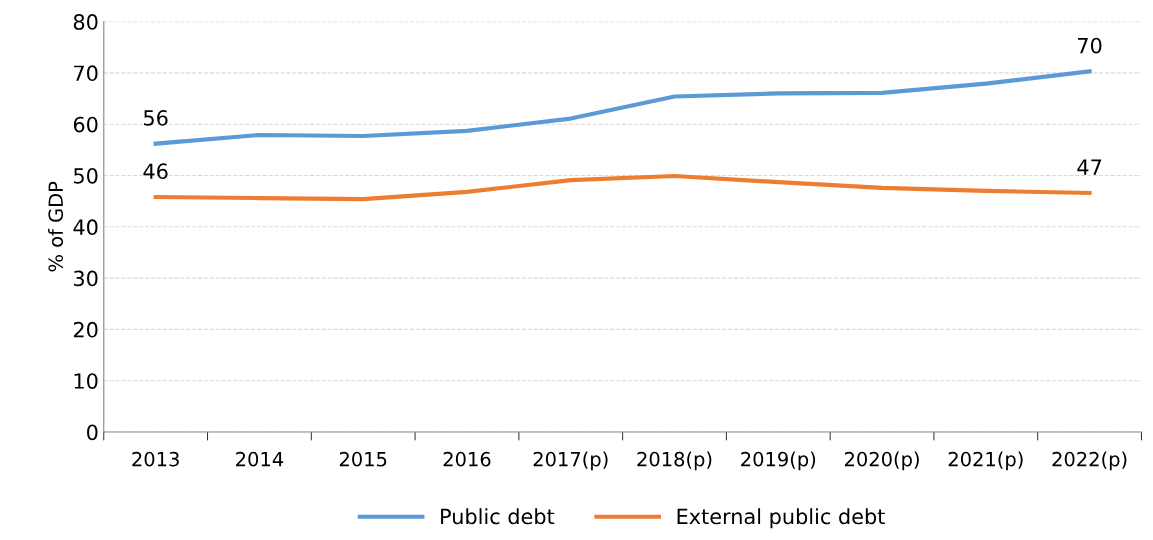  What do you see at coordinates (260, 459) in the screenshot?
I see `x-tick-label: 2014` at bounding box center [260, 459].